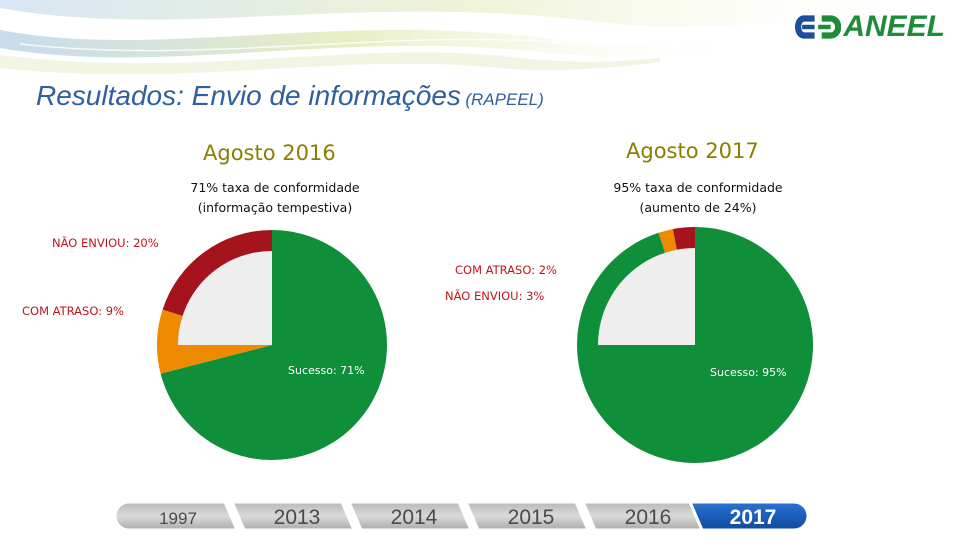 This screenshot has width=960, height=540. I want to click on chart-2017-atraso-label: COM ATRASO: 2%, so click(506, 270).